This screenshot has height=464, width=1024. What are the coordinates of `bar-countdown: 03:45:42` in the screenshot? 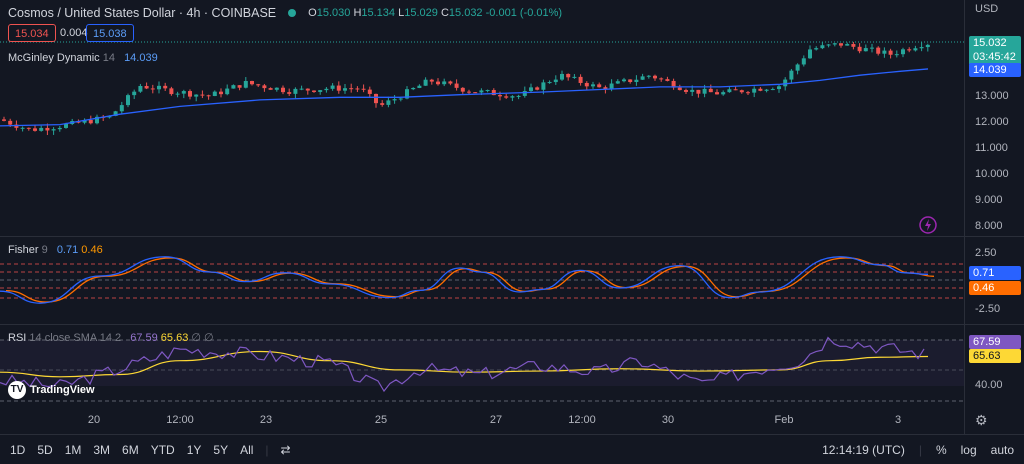 It's located at (995, 57).